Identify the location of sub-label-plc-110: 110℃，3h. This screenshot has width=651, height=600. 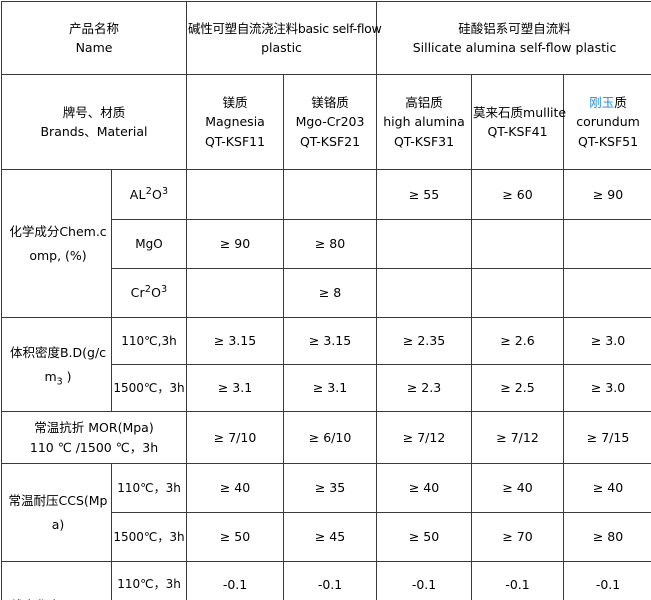
(149, 580).